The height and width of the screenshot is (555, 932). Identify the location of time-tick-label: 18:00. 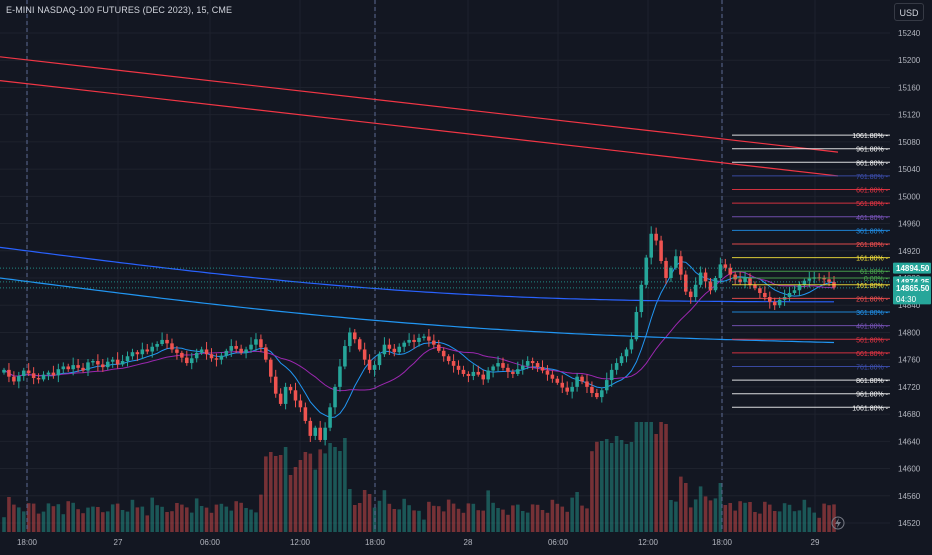
(722, 542).